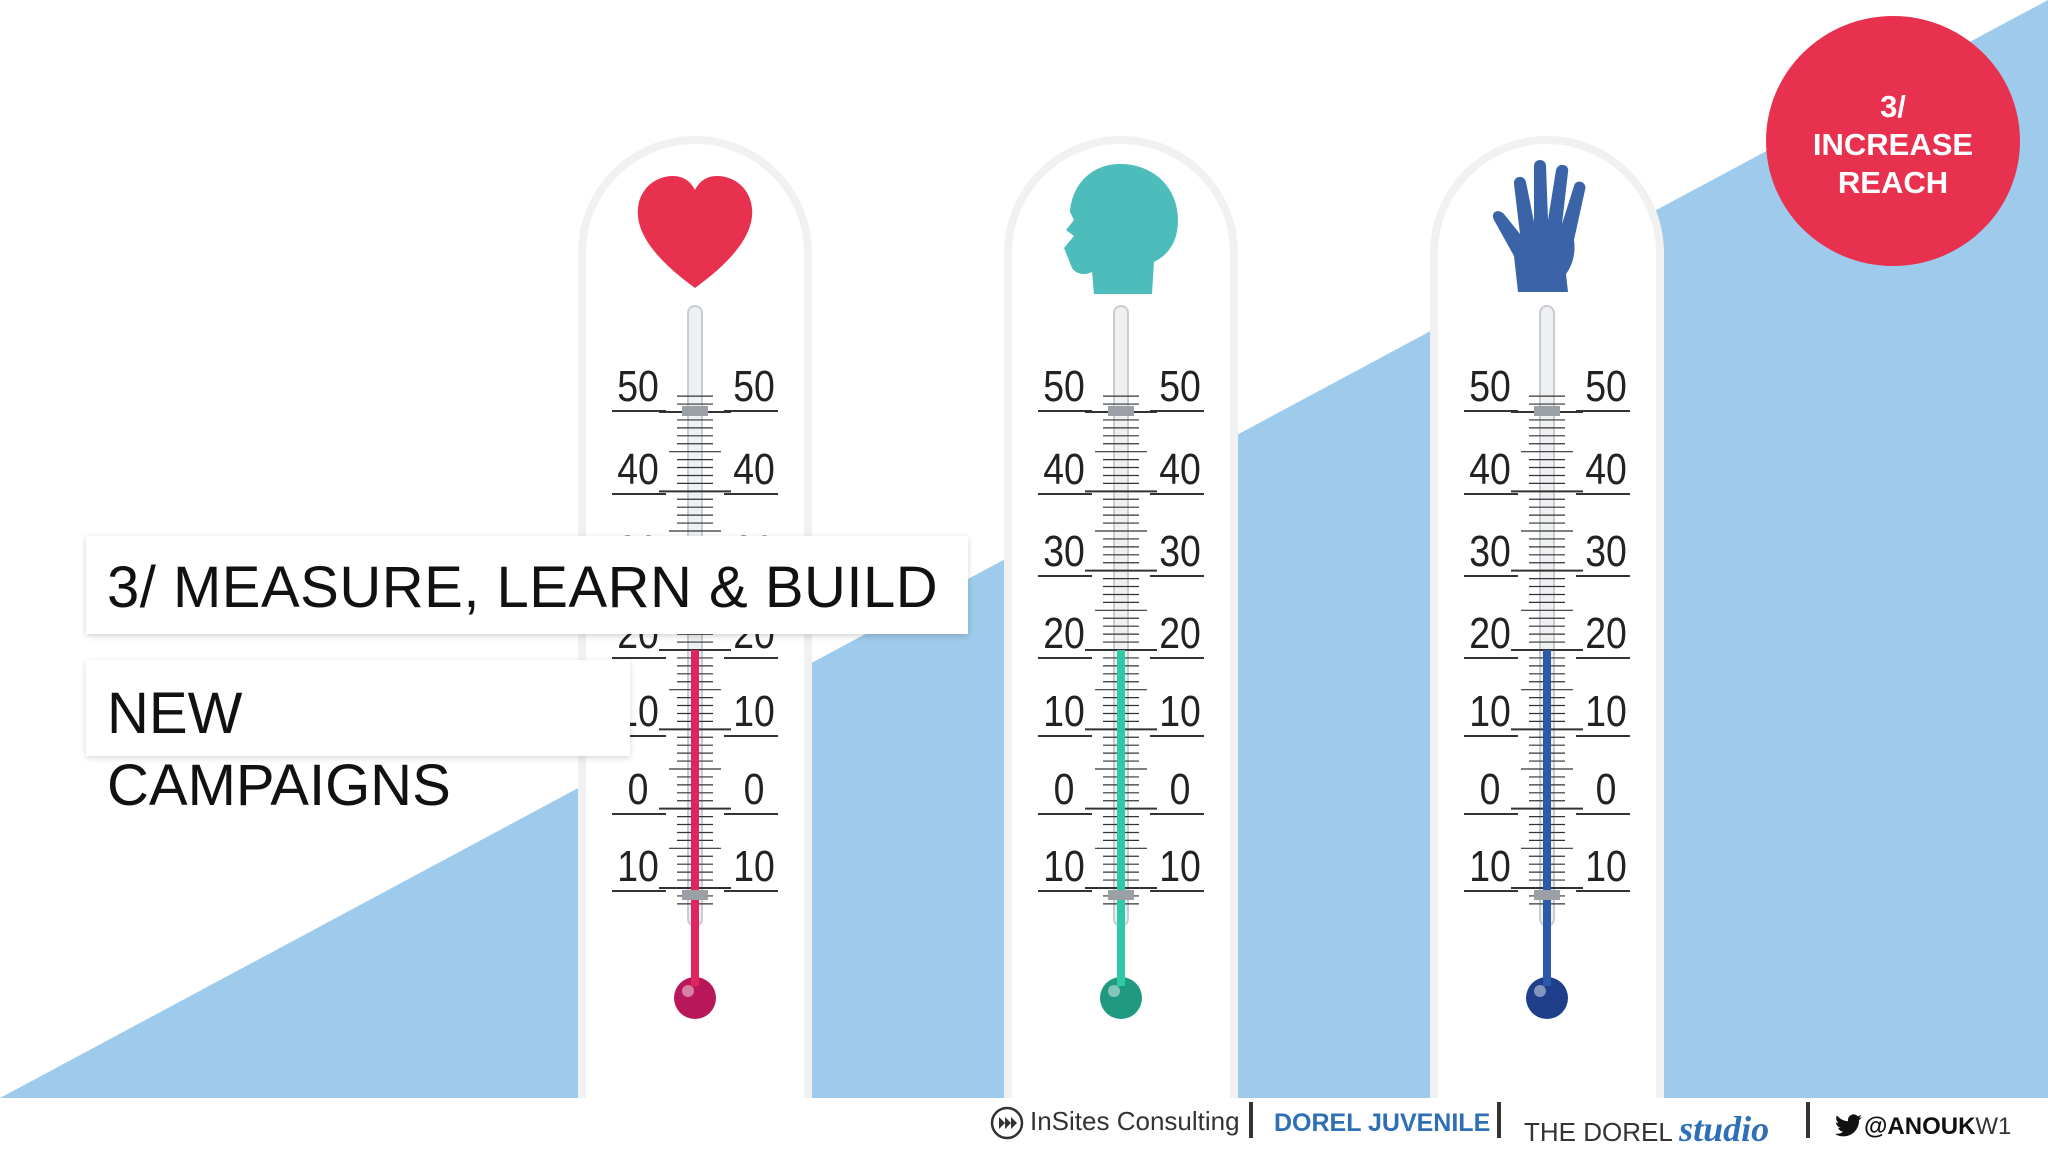 The width and height of the screenshot is (2048, 1152). I want to click on slide-title: 3/ MEASURE, LEARN & BUILD, so click(523, 587).